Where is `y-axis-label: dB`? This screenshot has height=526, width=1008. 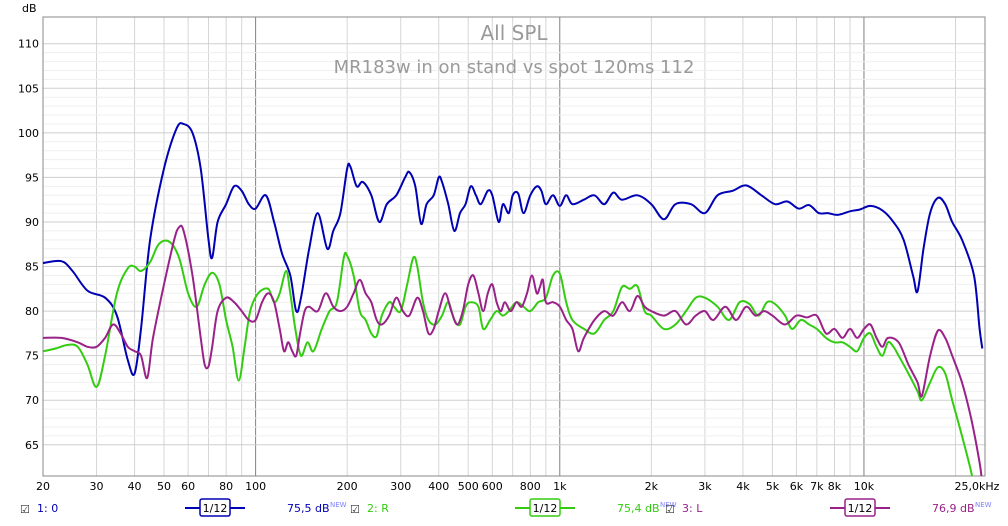 y-axis-label: dB is located at coordinates (29, 8).